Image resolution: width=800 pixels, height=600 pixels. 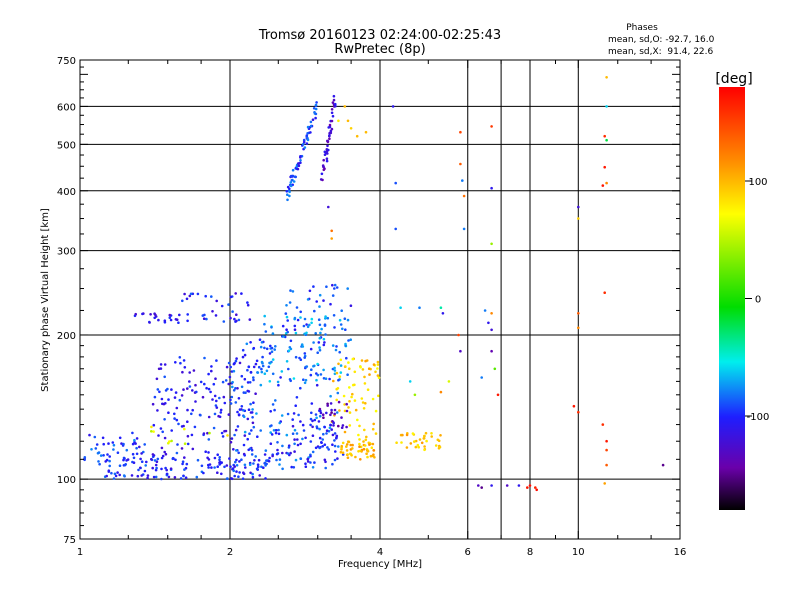 I want to click on y-tick-label: 75, so click(x=69, y=540).